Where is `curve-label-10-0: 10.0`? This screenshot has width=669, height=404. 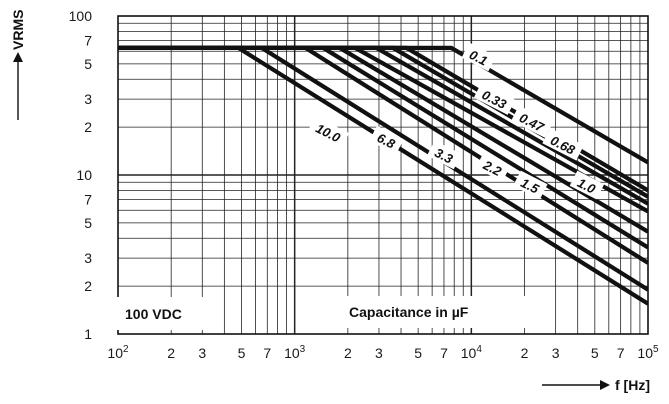 curve-label-10-0: 10.0 is located at coordinates (328, 132).